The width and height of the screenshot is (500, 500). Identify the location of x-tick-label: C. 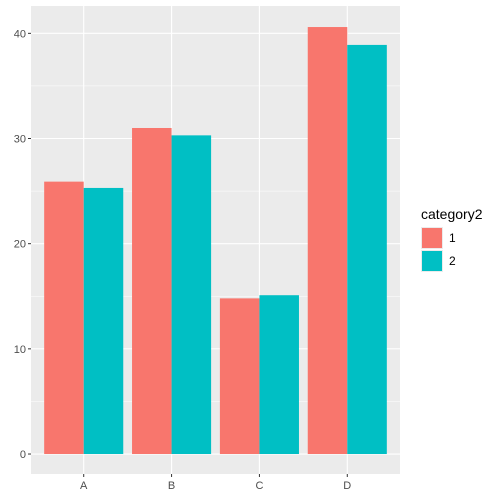
(259, 486).